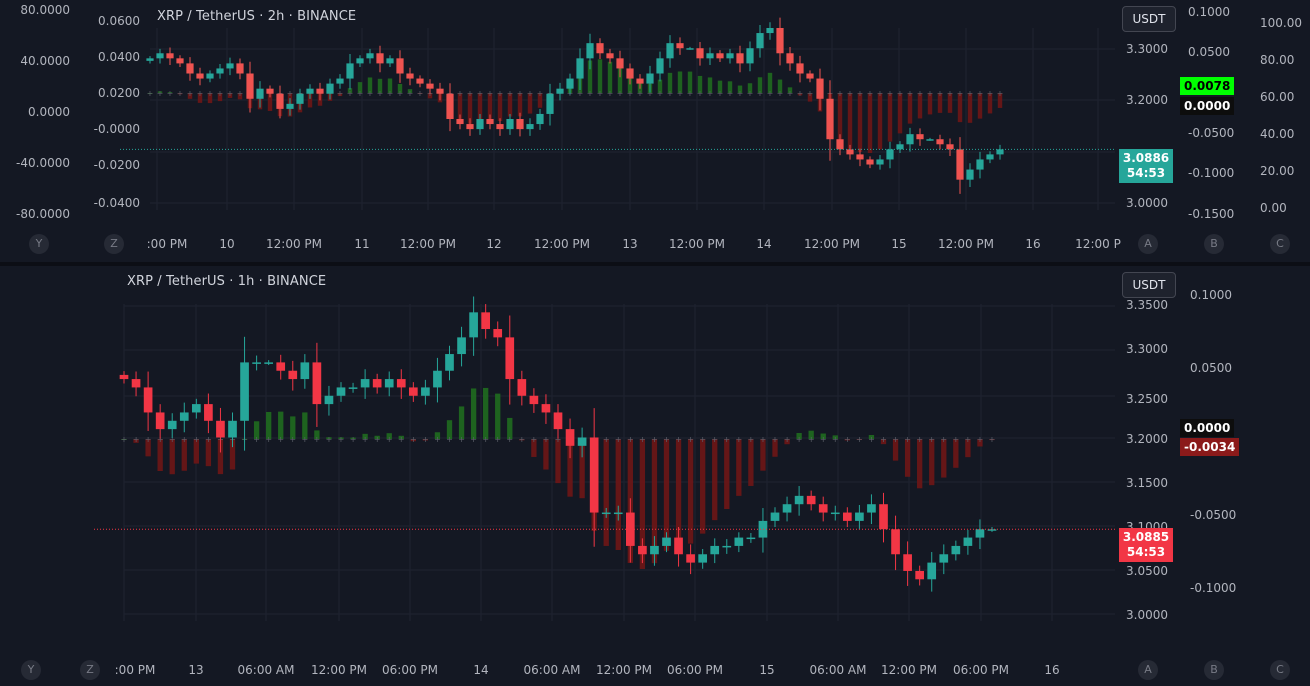 The width and height of the screenshot is (1310, 686). Describe the element at coordinates (1213, 515) in the screenshot. I see `oscillator-axis-label: -0.0500` at that location.